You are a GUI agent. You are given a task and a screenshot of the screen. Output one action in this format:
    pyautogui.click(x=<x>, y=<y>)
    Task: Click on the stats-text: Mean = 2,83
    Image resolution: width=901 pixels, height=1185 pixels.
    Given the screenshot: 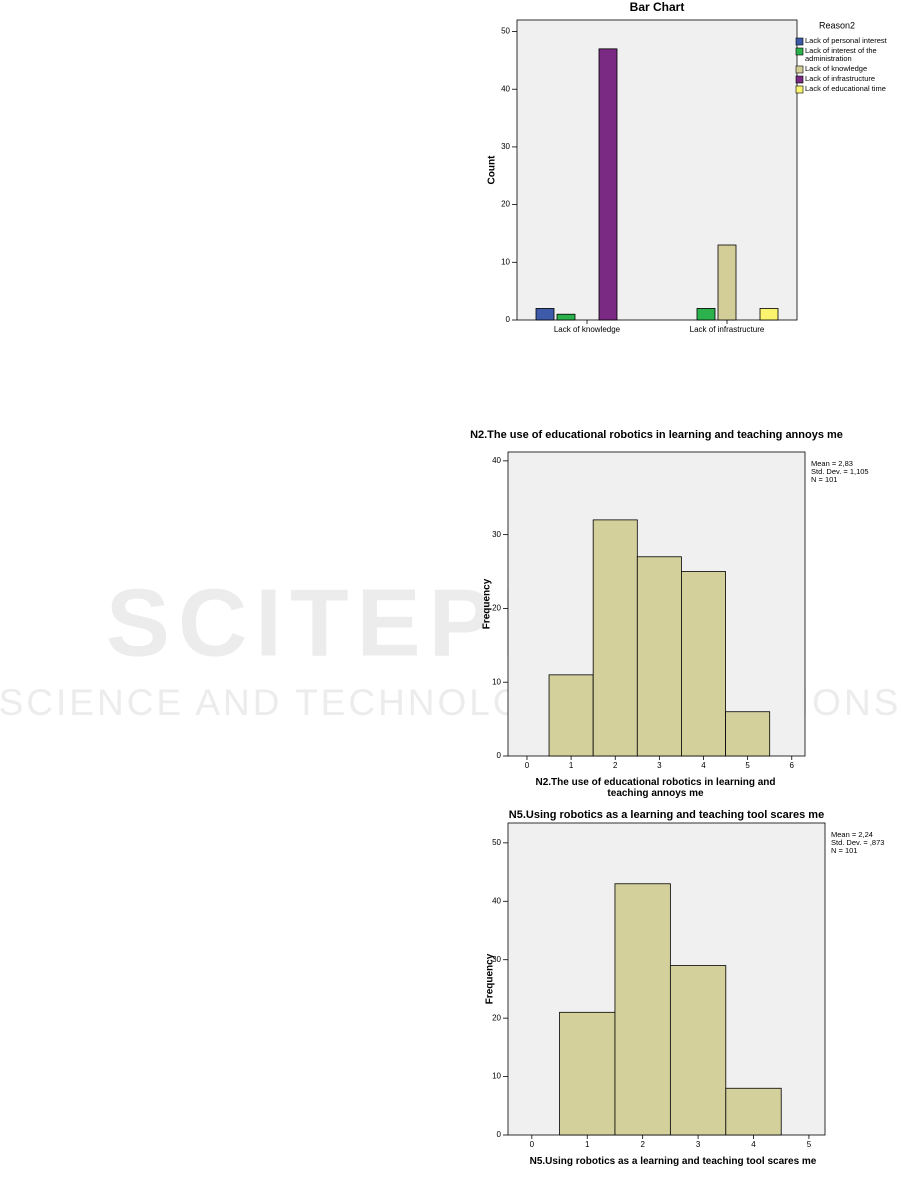 What is the action you would take?
    pyautogui.click(x=832, y=463)
    